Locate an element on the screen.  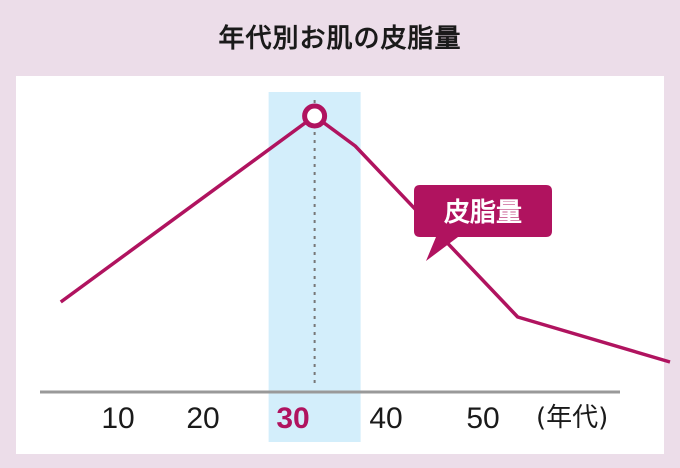
callout-label: 皮脂量 is located at coordinates (483, 213).